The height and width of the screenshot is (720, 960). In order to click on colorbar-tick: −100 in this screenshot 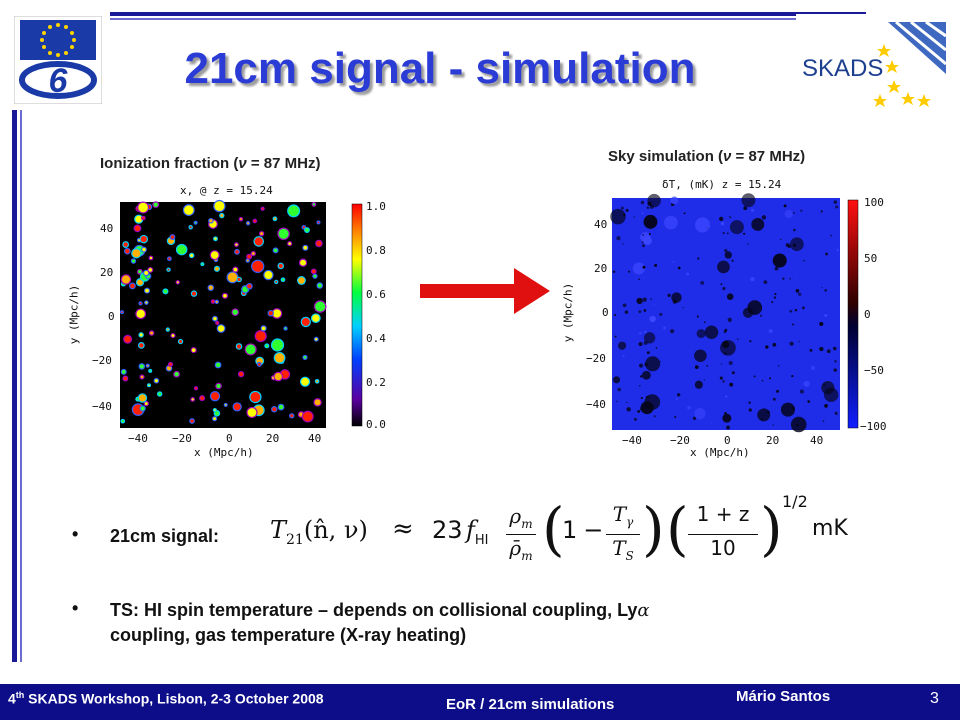, I will do `click(873, 426)`.